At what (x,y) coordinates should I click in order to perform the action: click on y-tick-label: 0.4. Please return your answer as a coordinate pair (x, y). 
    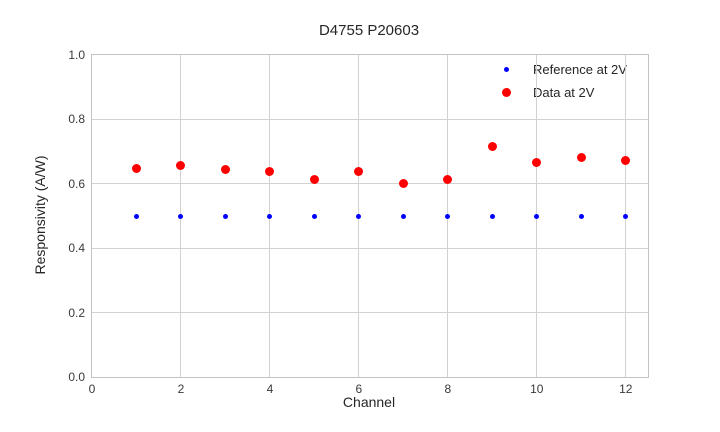
    Looking at the image, I should click on (76, 248).